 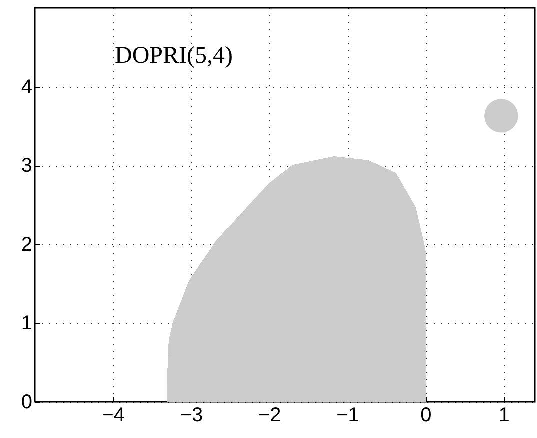 I want to click on x-tick-label: −4, so click(x=114, y=415).